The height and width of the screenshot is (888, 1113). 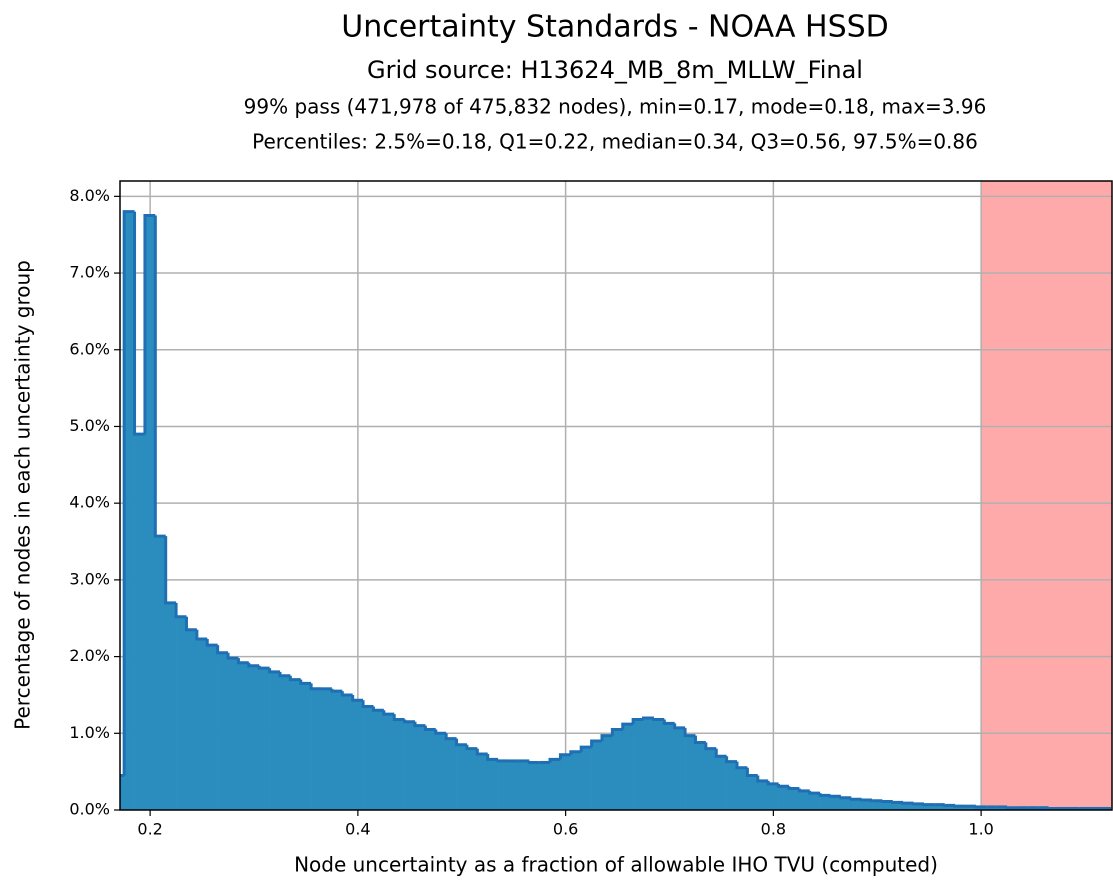 What do you see at coordinates (89, 809) in the screenshot?
I see `y-tick-label: 0.0%` at bounding box center [89, 809].